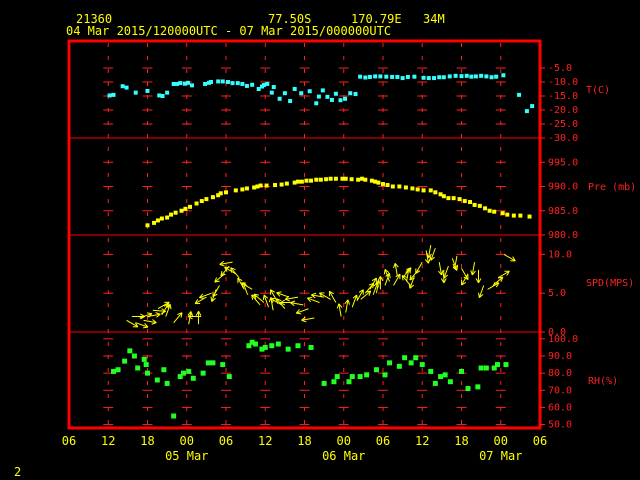 The image size is (640, 480). Describe the element at coordinates (289, 19) in the screenshot. I see `station-latitude: 77.50S` at that location.